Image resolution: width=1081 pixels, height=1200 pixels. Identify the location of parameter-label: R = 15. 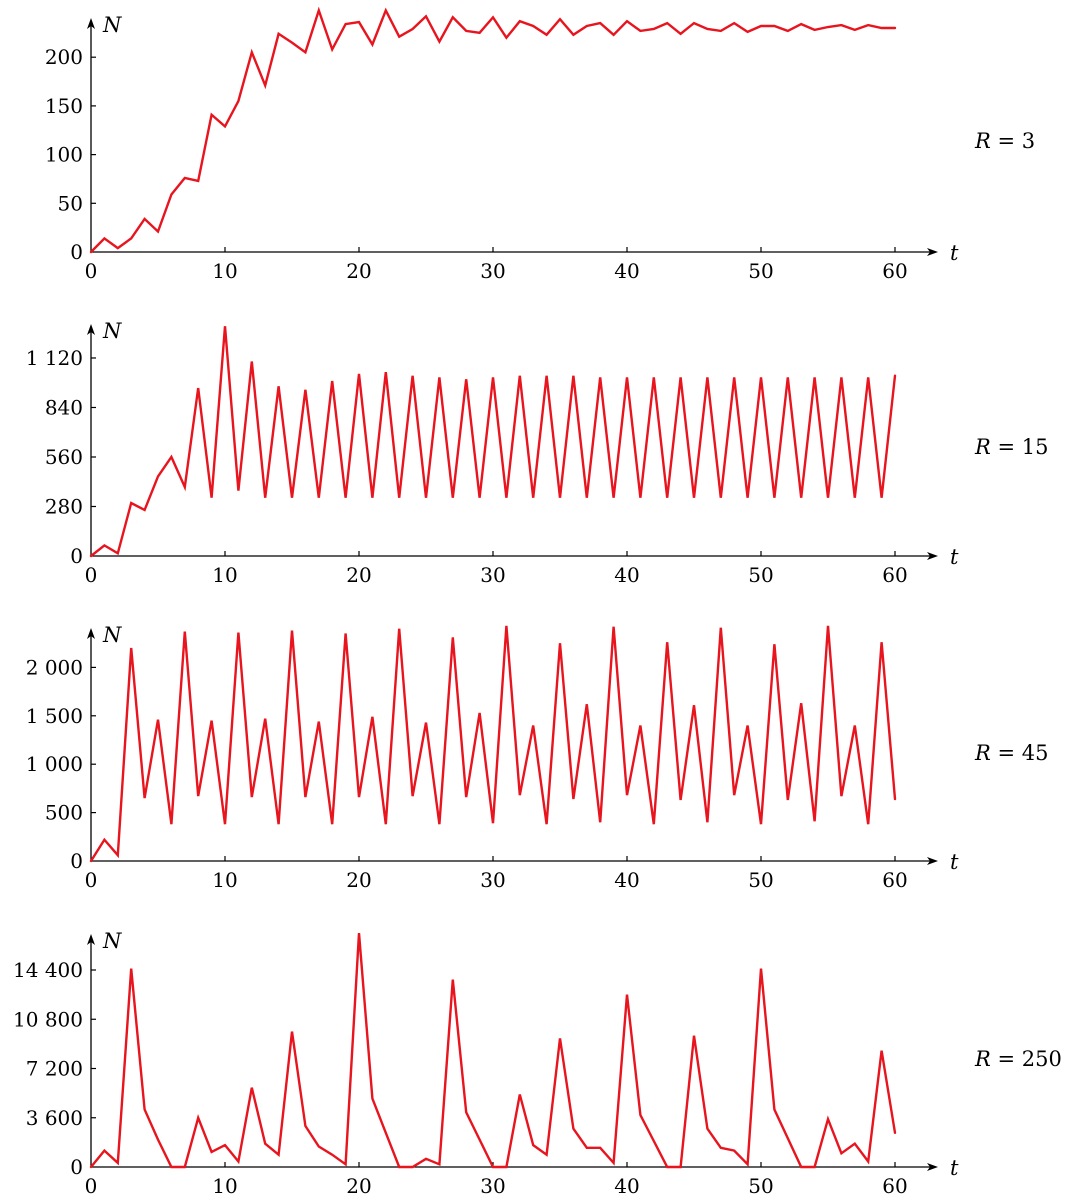
(1011, 447).